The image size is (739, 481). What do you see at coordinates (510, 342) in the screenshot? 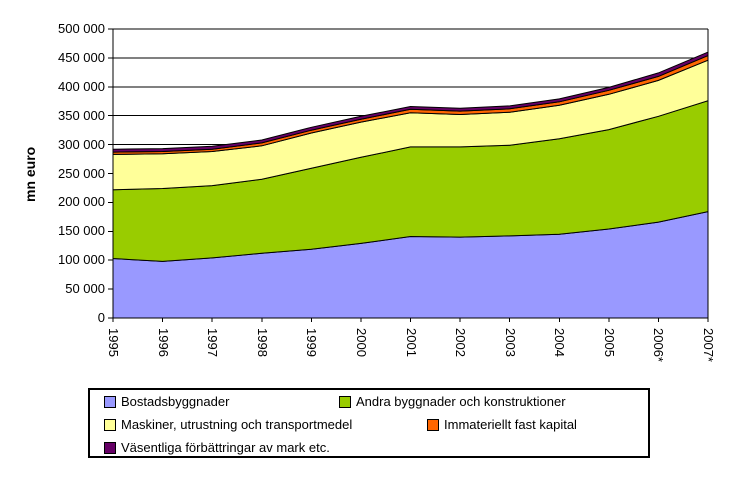
I see `x-tick-label: 2003` at bounding box center [510, 342].